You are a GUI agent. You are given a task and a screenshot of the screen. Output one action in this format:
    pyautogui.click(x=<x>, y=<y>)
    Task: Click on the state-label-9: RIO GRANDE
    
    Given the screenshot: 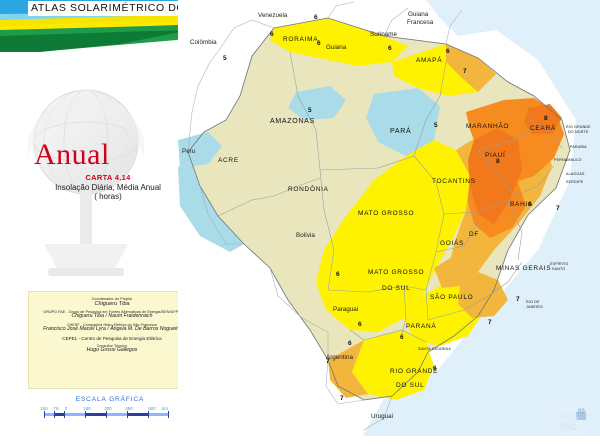 What is the action you would take?
    pyautogui.click(x=578, y=127)
    